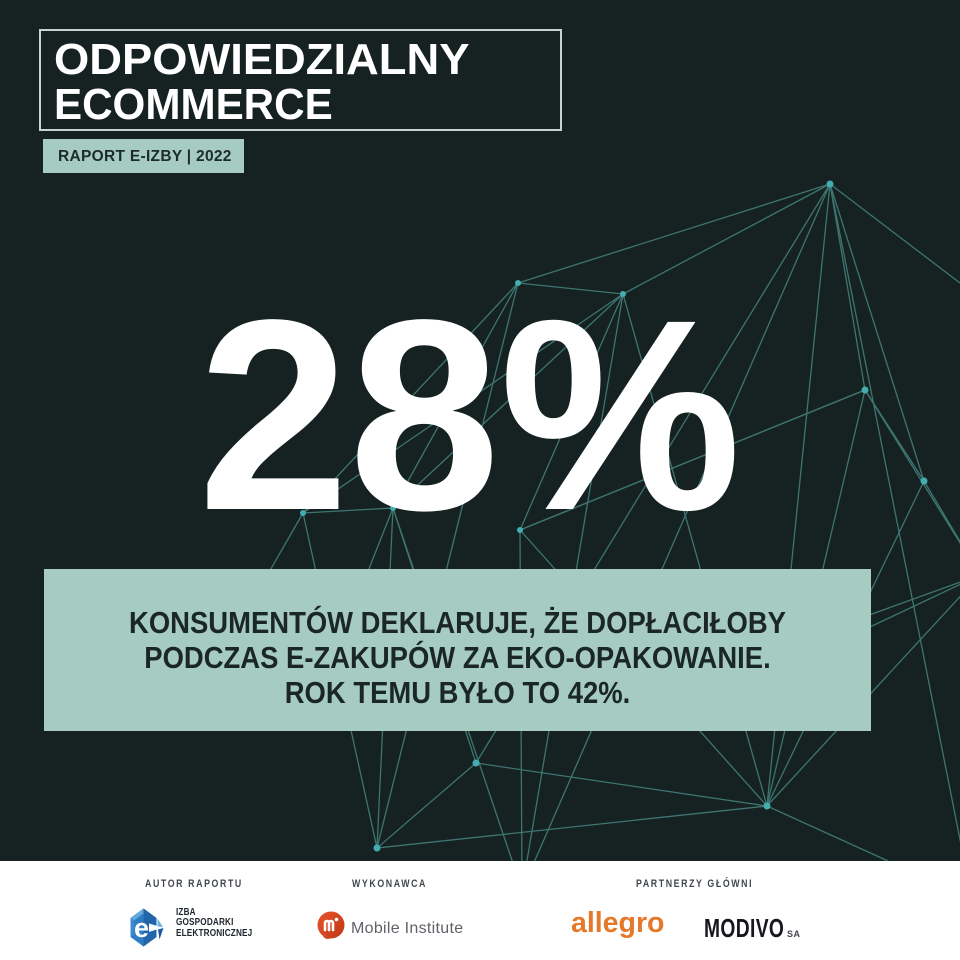 The image size is (960, 960). What do you see at coordinates (141, 928) in the screenshot?
I see `svg-text: e` at bounding box center [141, 928].